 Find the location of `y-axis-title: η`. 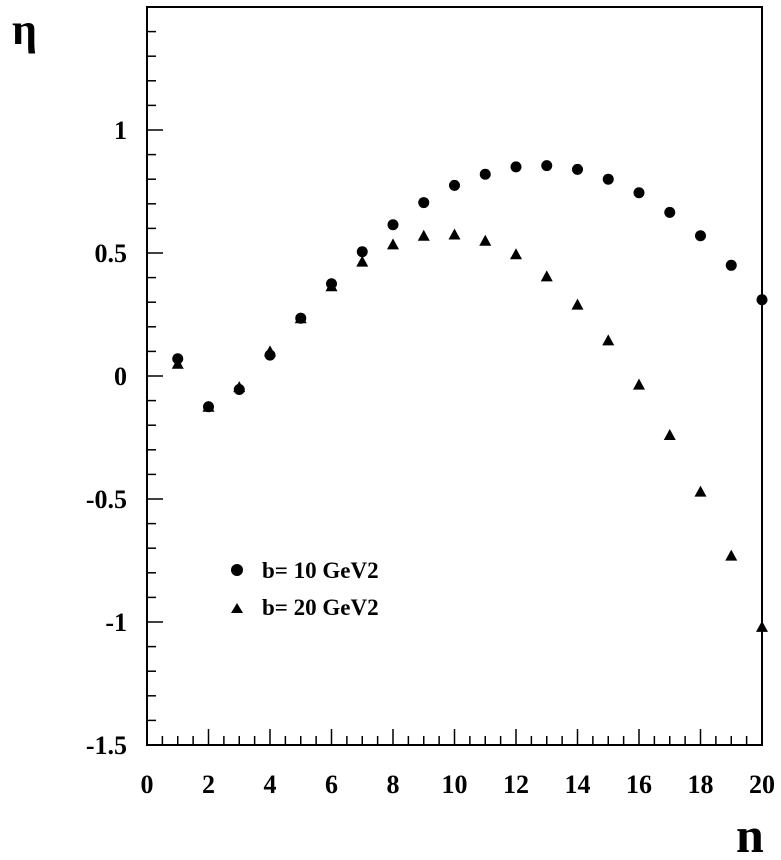

y-axis-title: η is located at coordinates (24, 29).